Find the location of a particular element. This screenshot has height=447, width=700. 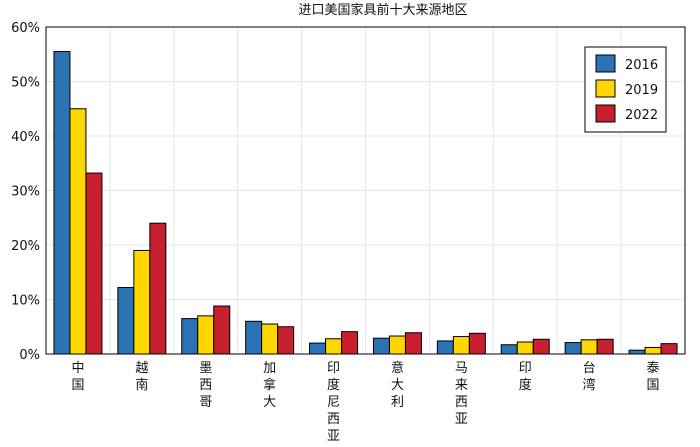

x-tick-label: 加拿大 is located at coordinates (269, 385).